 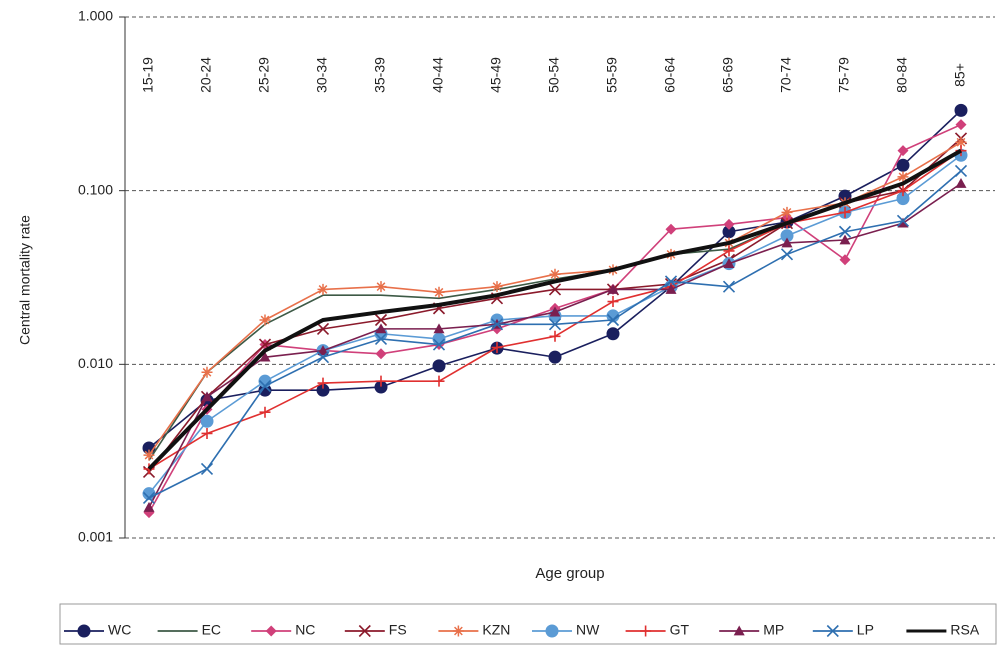 What do you see at coordinates (612, 75) in the screenshot?
I see `x-tick-label: 55-59` at bounding box center [612, 75].